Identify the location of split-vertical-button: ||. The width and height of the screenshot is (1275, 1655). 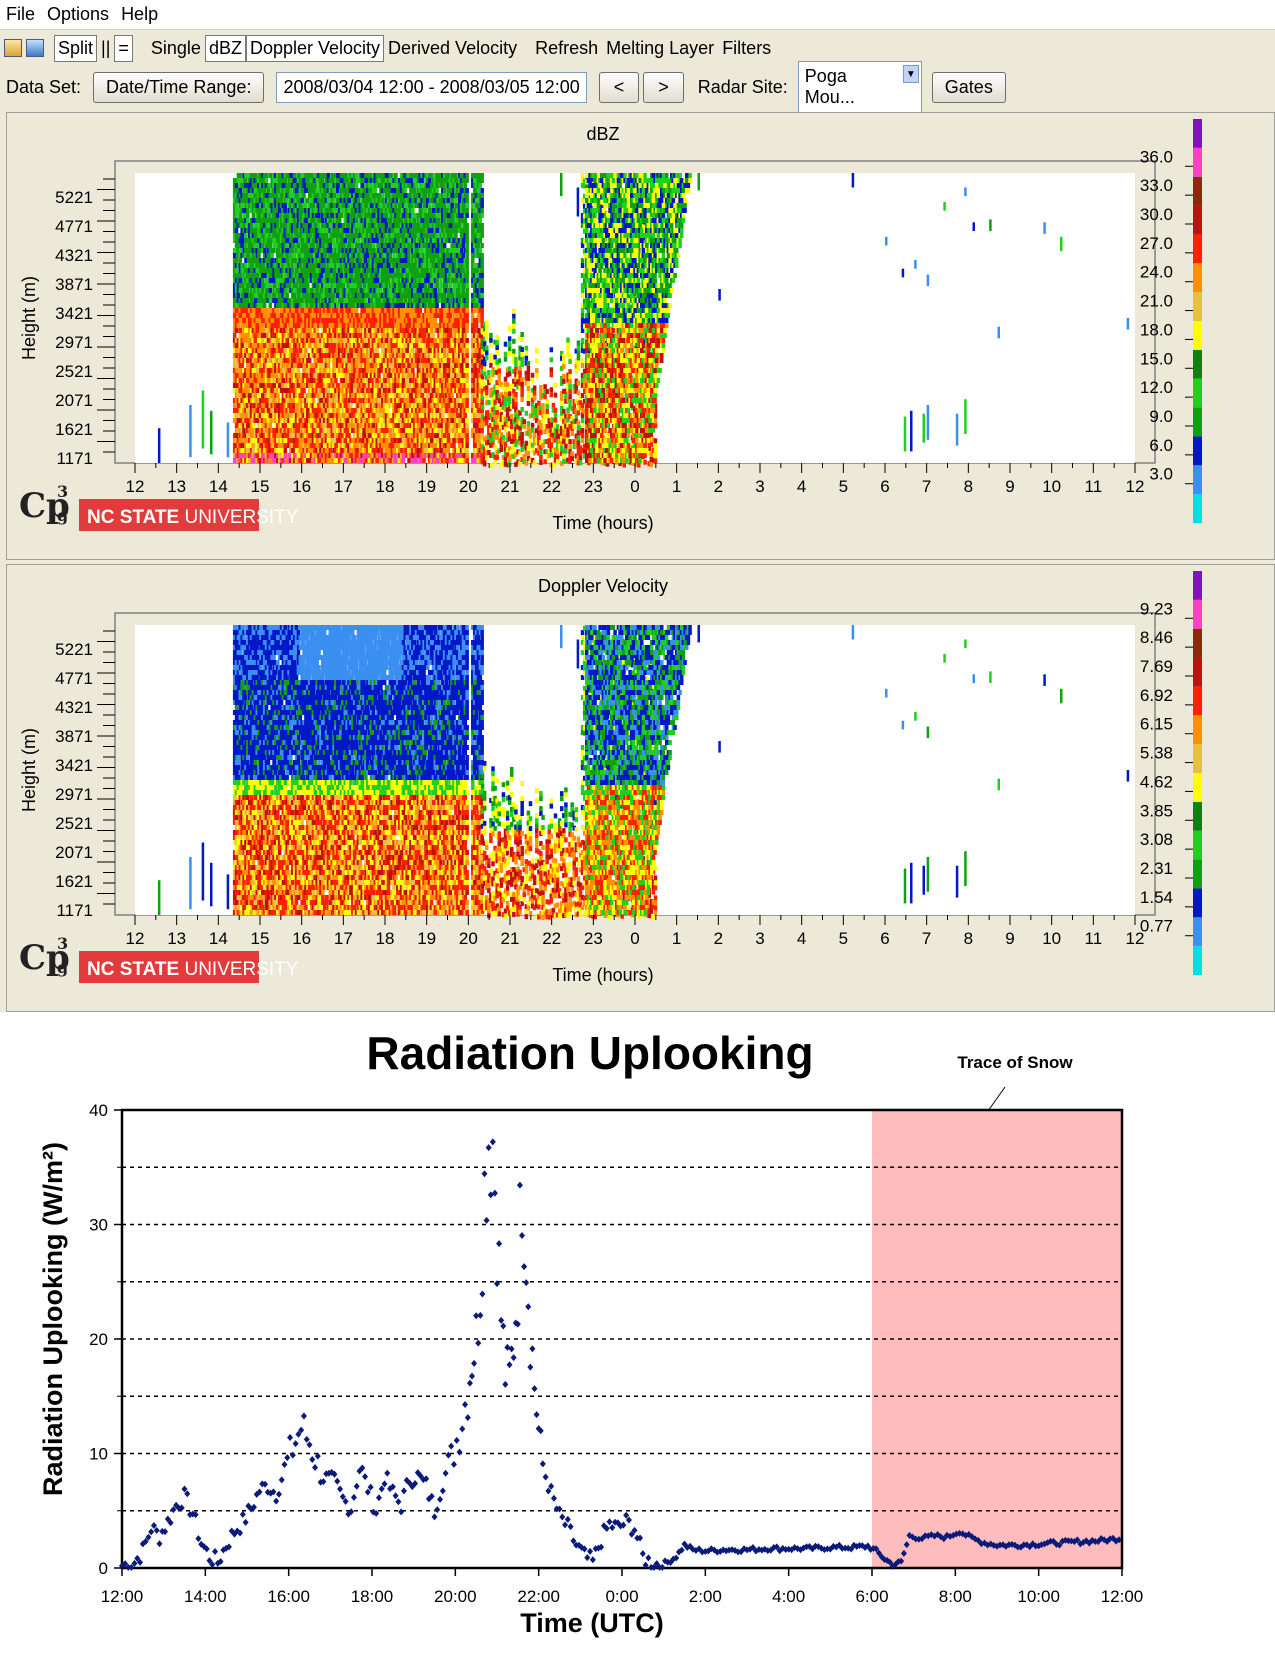
(105, 48).